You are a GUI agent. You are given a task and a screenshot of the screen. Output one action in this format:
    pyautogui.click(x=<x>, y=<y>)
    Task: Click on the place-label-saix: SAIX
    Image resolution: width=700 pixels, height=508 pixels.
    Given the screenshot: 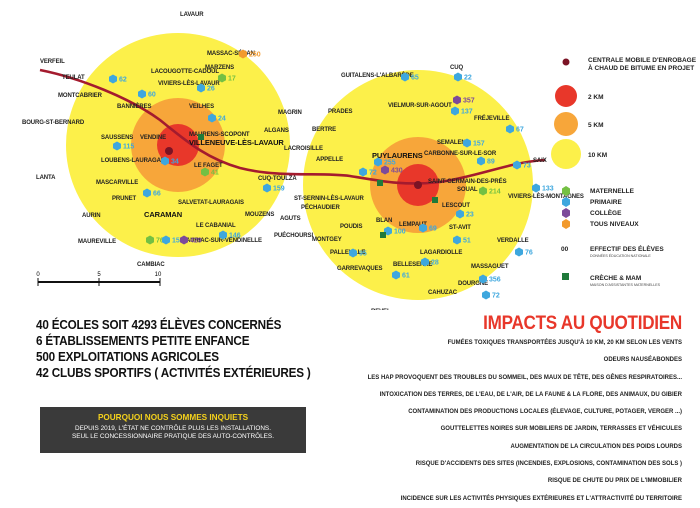 What is the action you would take?
    pyautogui.click(x=540, y=161)
    